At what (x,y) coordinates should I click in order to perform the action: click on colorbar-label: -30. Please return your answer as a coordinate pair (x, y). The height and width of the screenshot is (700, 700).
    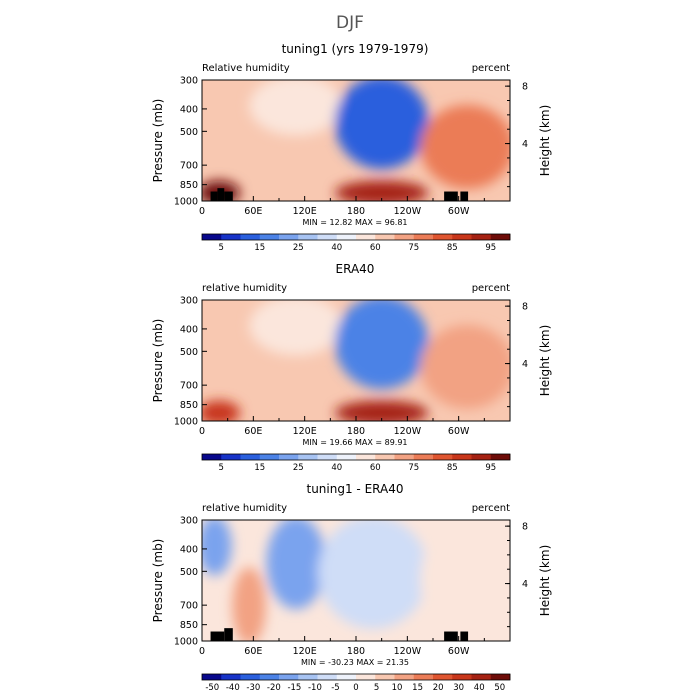
    Looking at the image, I should click on (253, 688).